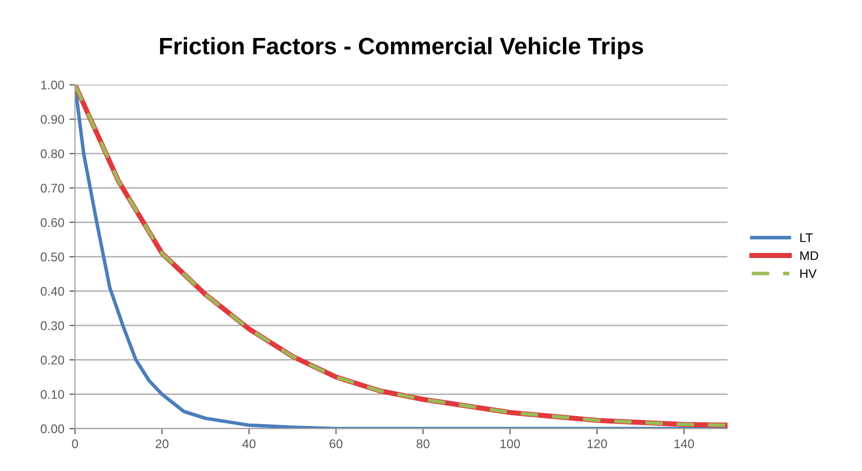  Describe the element at coordinates (52, 291) in the screenshot. I see `y-tick-label: 0.40` at that location.